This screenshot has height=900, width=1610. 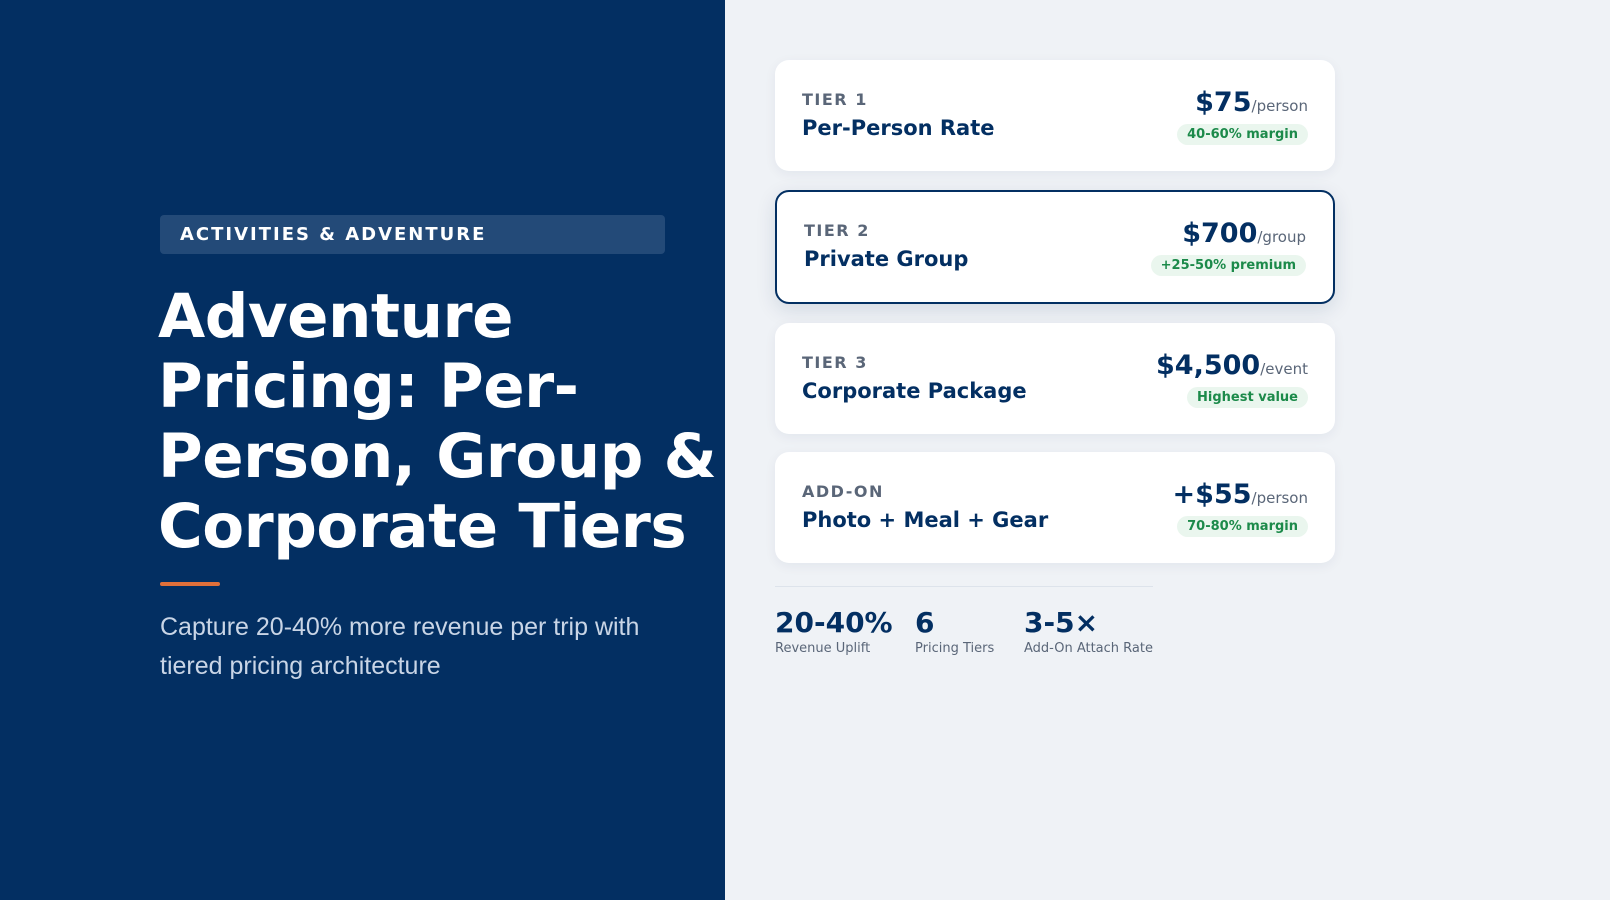 I want to click on tier-price: $75, so click(x=1223, y=102).